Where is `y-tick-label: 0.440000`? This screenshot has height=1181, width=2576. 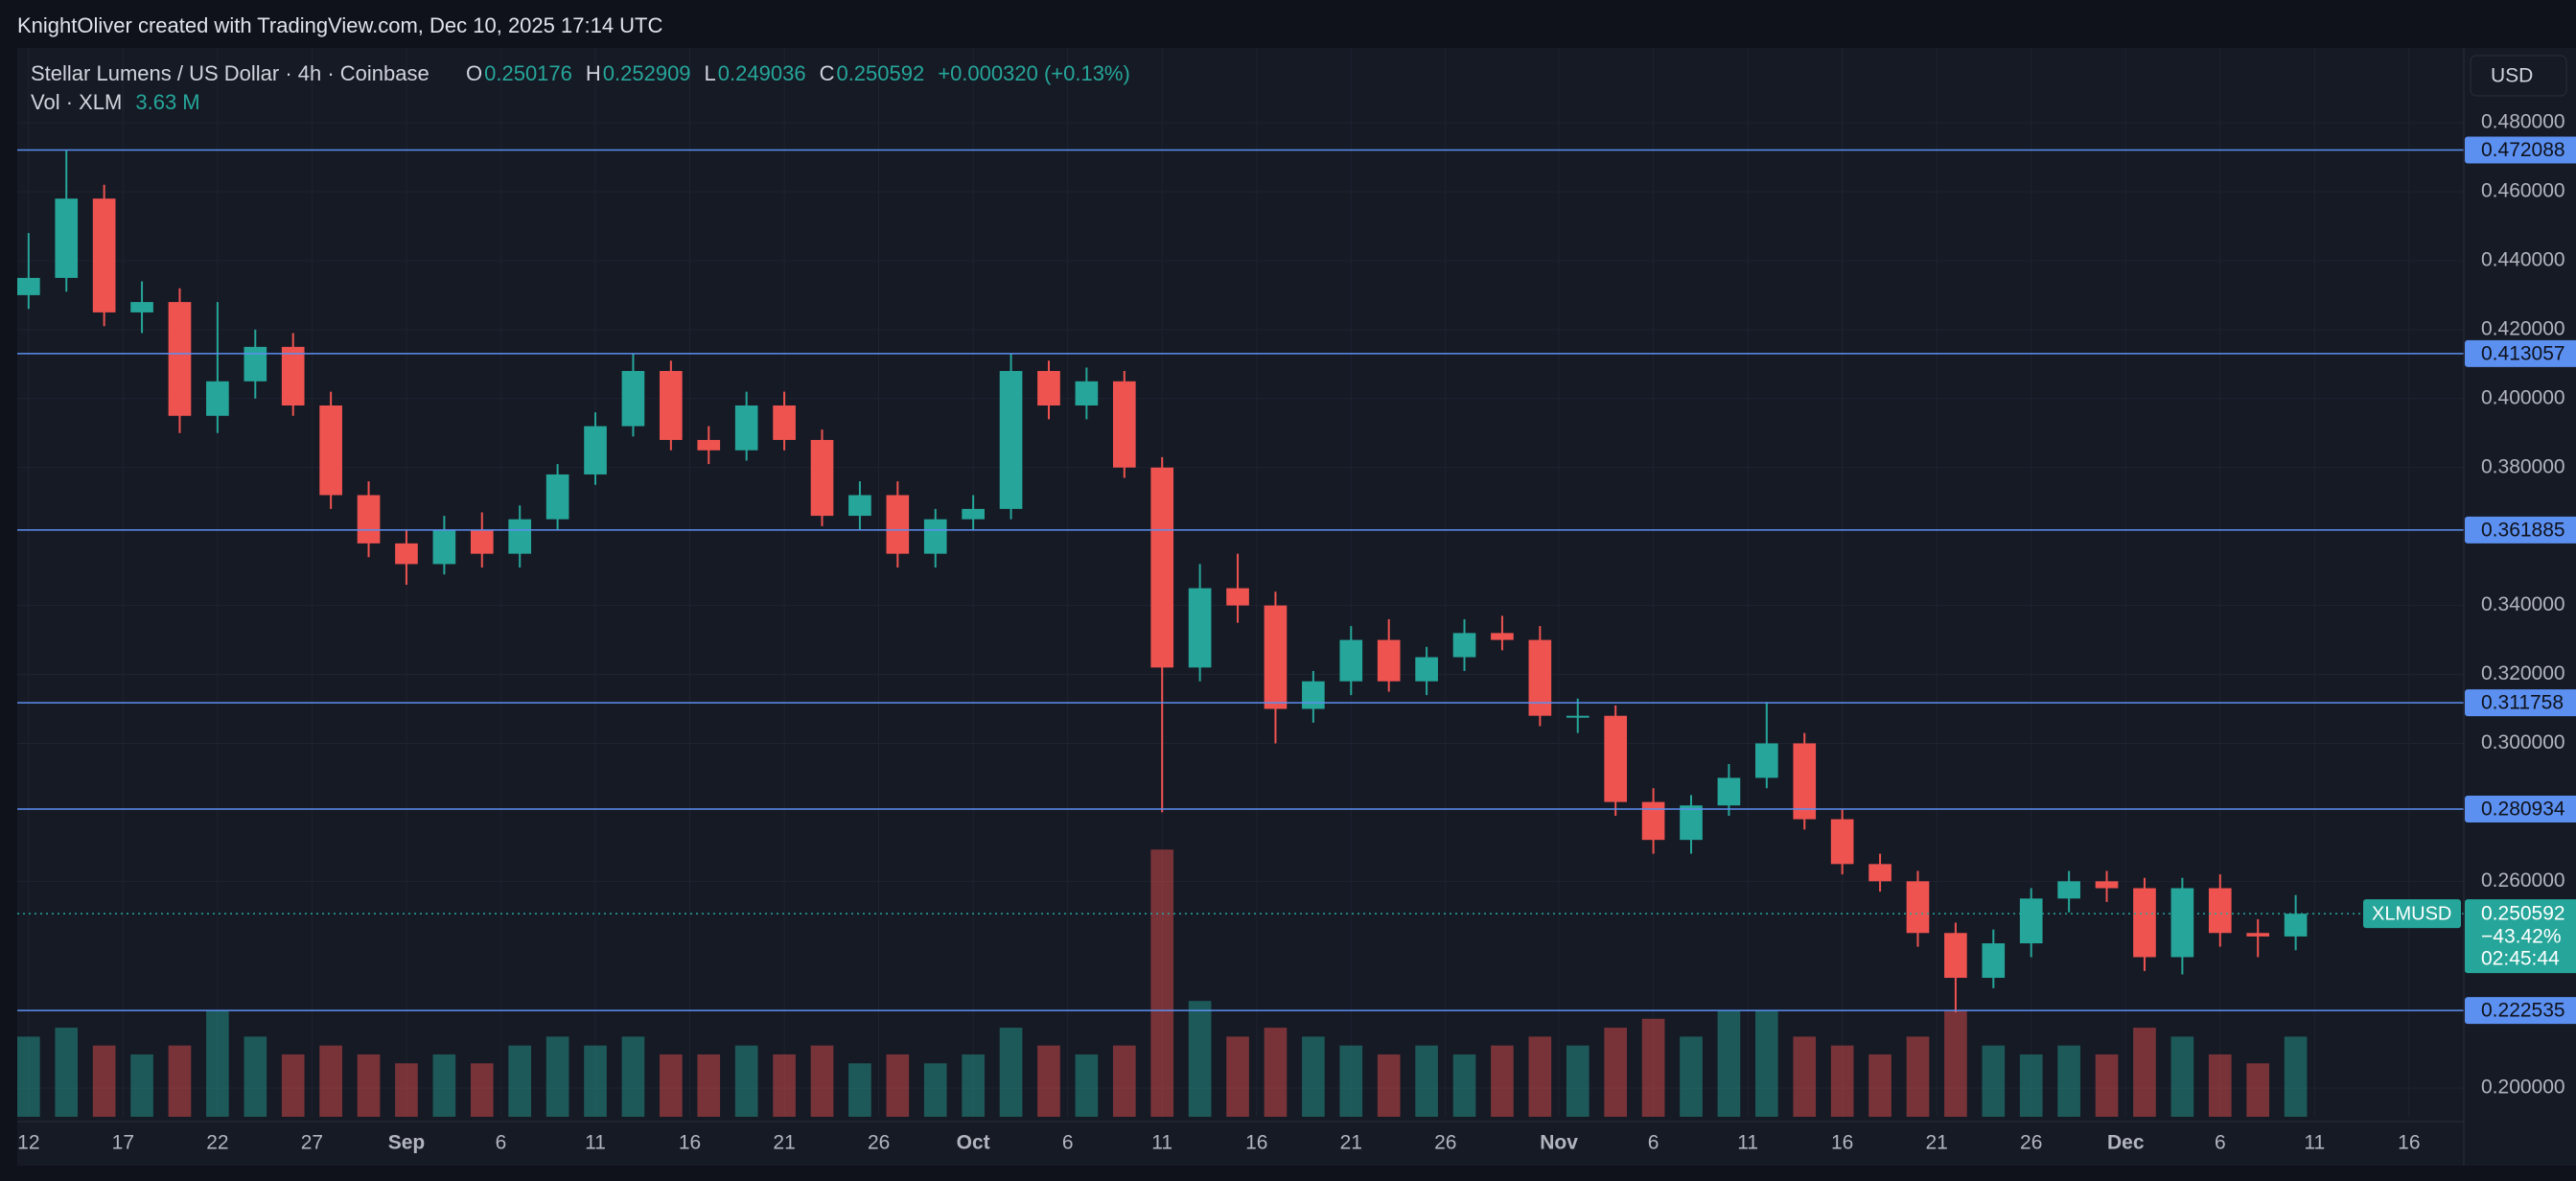
y-tick-label: 0.440000 is located at coordinates (2523, 259).